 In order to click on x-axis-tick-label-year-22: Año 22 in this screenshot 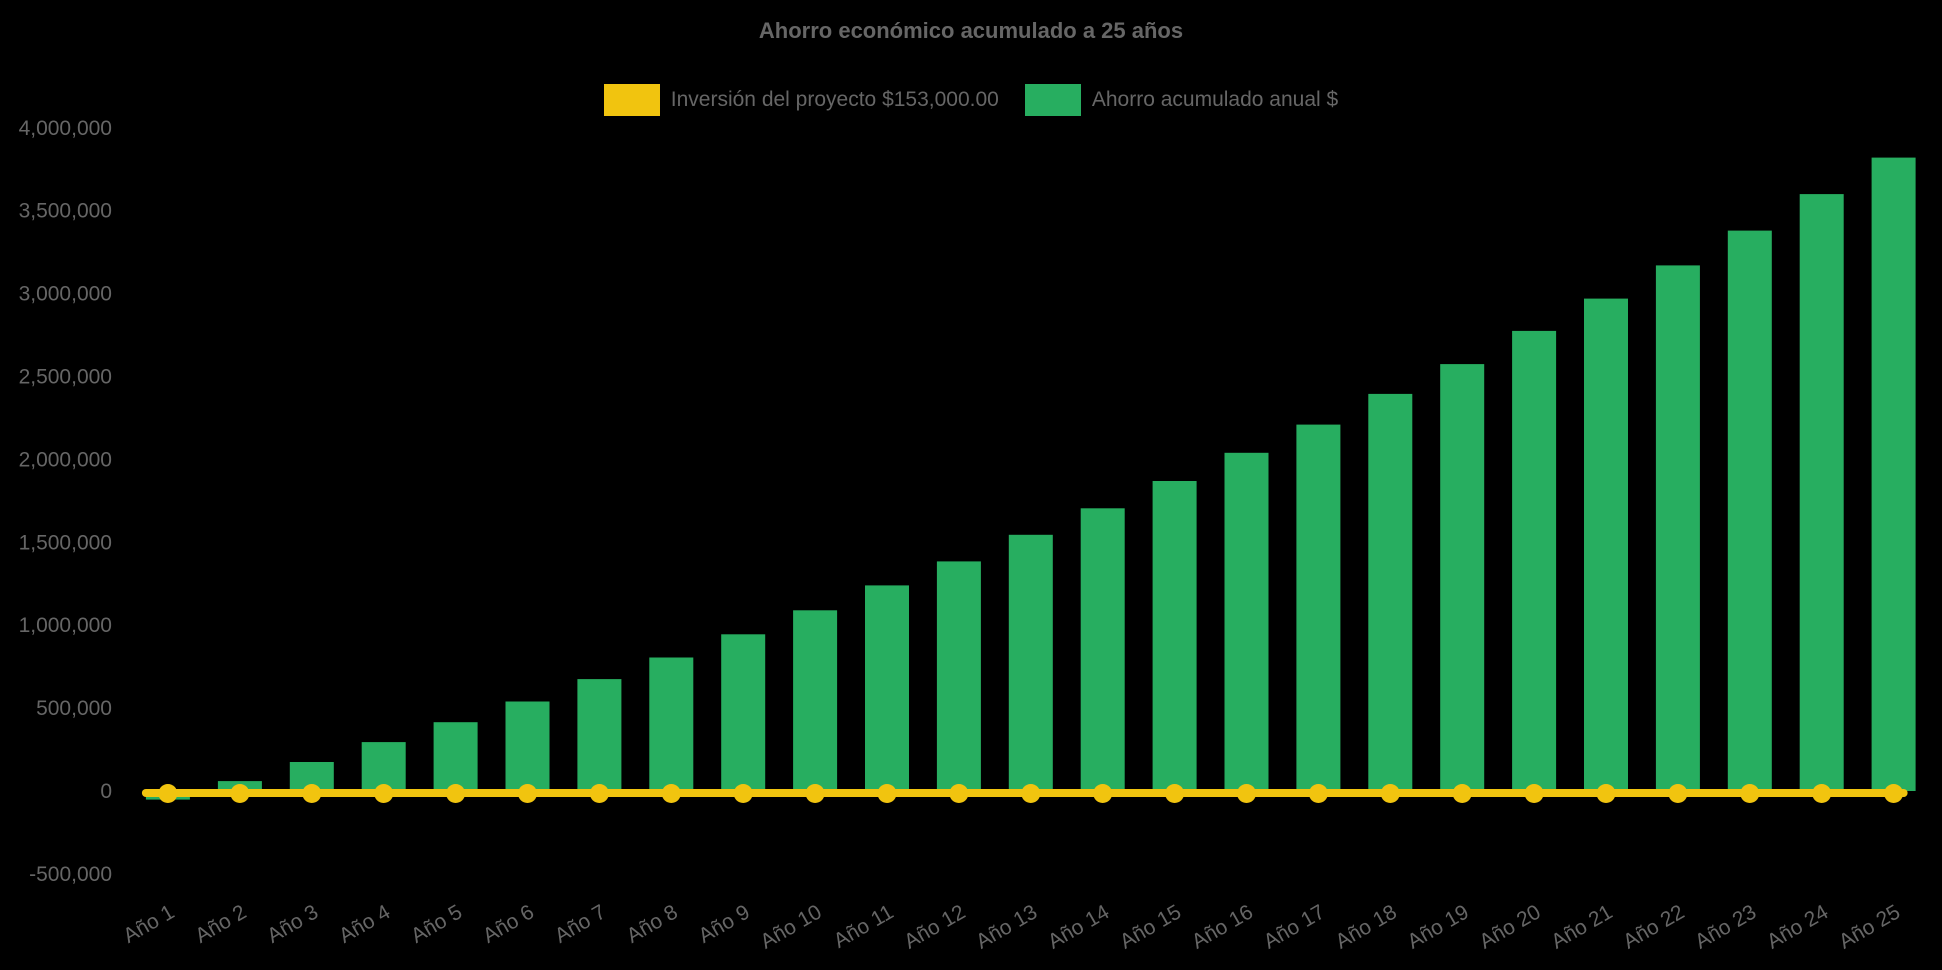, I will do `click(1653, 926)`.